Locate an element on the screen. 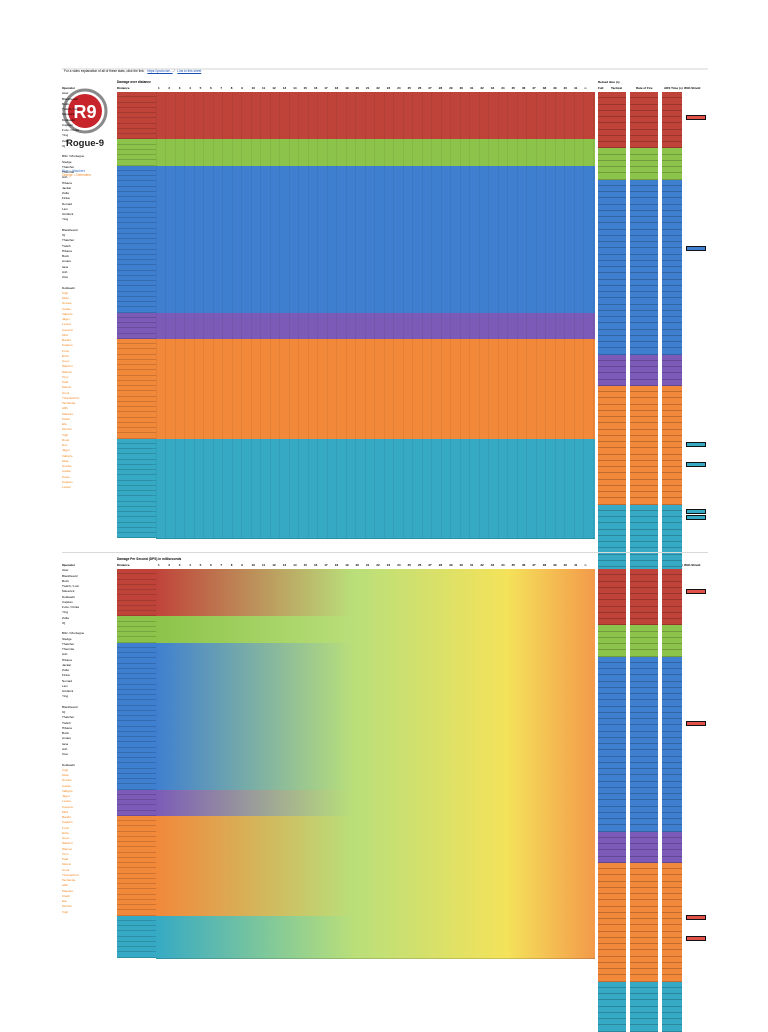  operator-name: Rook is located at coordinates (66, 439).